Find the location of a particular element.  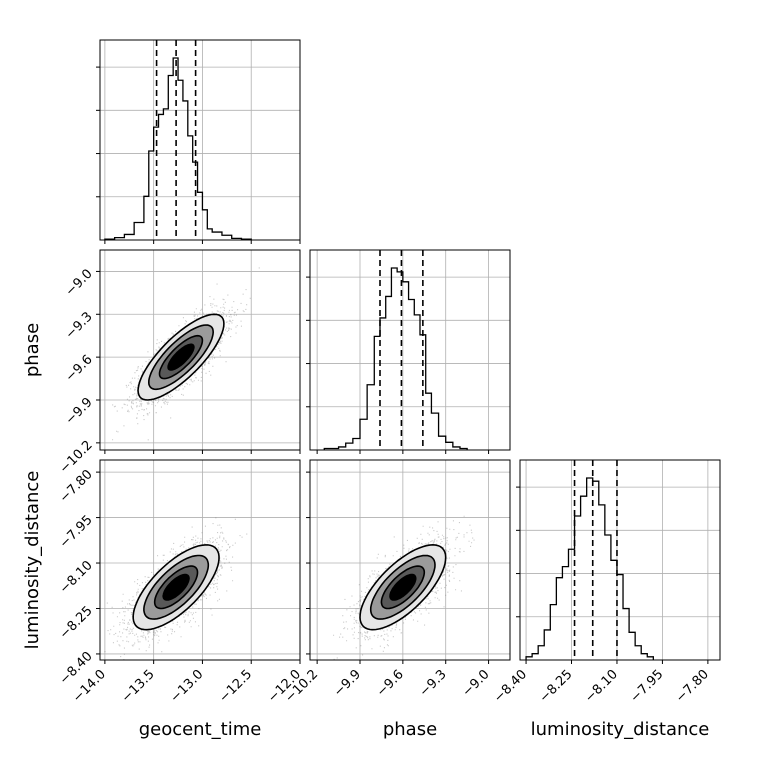

panel-hist-phase-bg is located at coordinates (410, 350).